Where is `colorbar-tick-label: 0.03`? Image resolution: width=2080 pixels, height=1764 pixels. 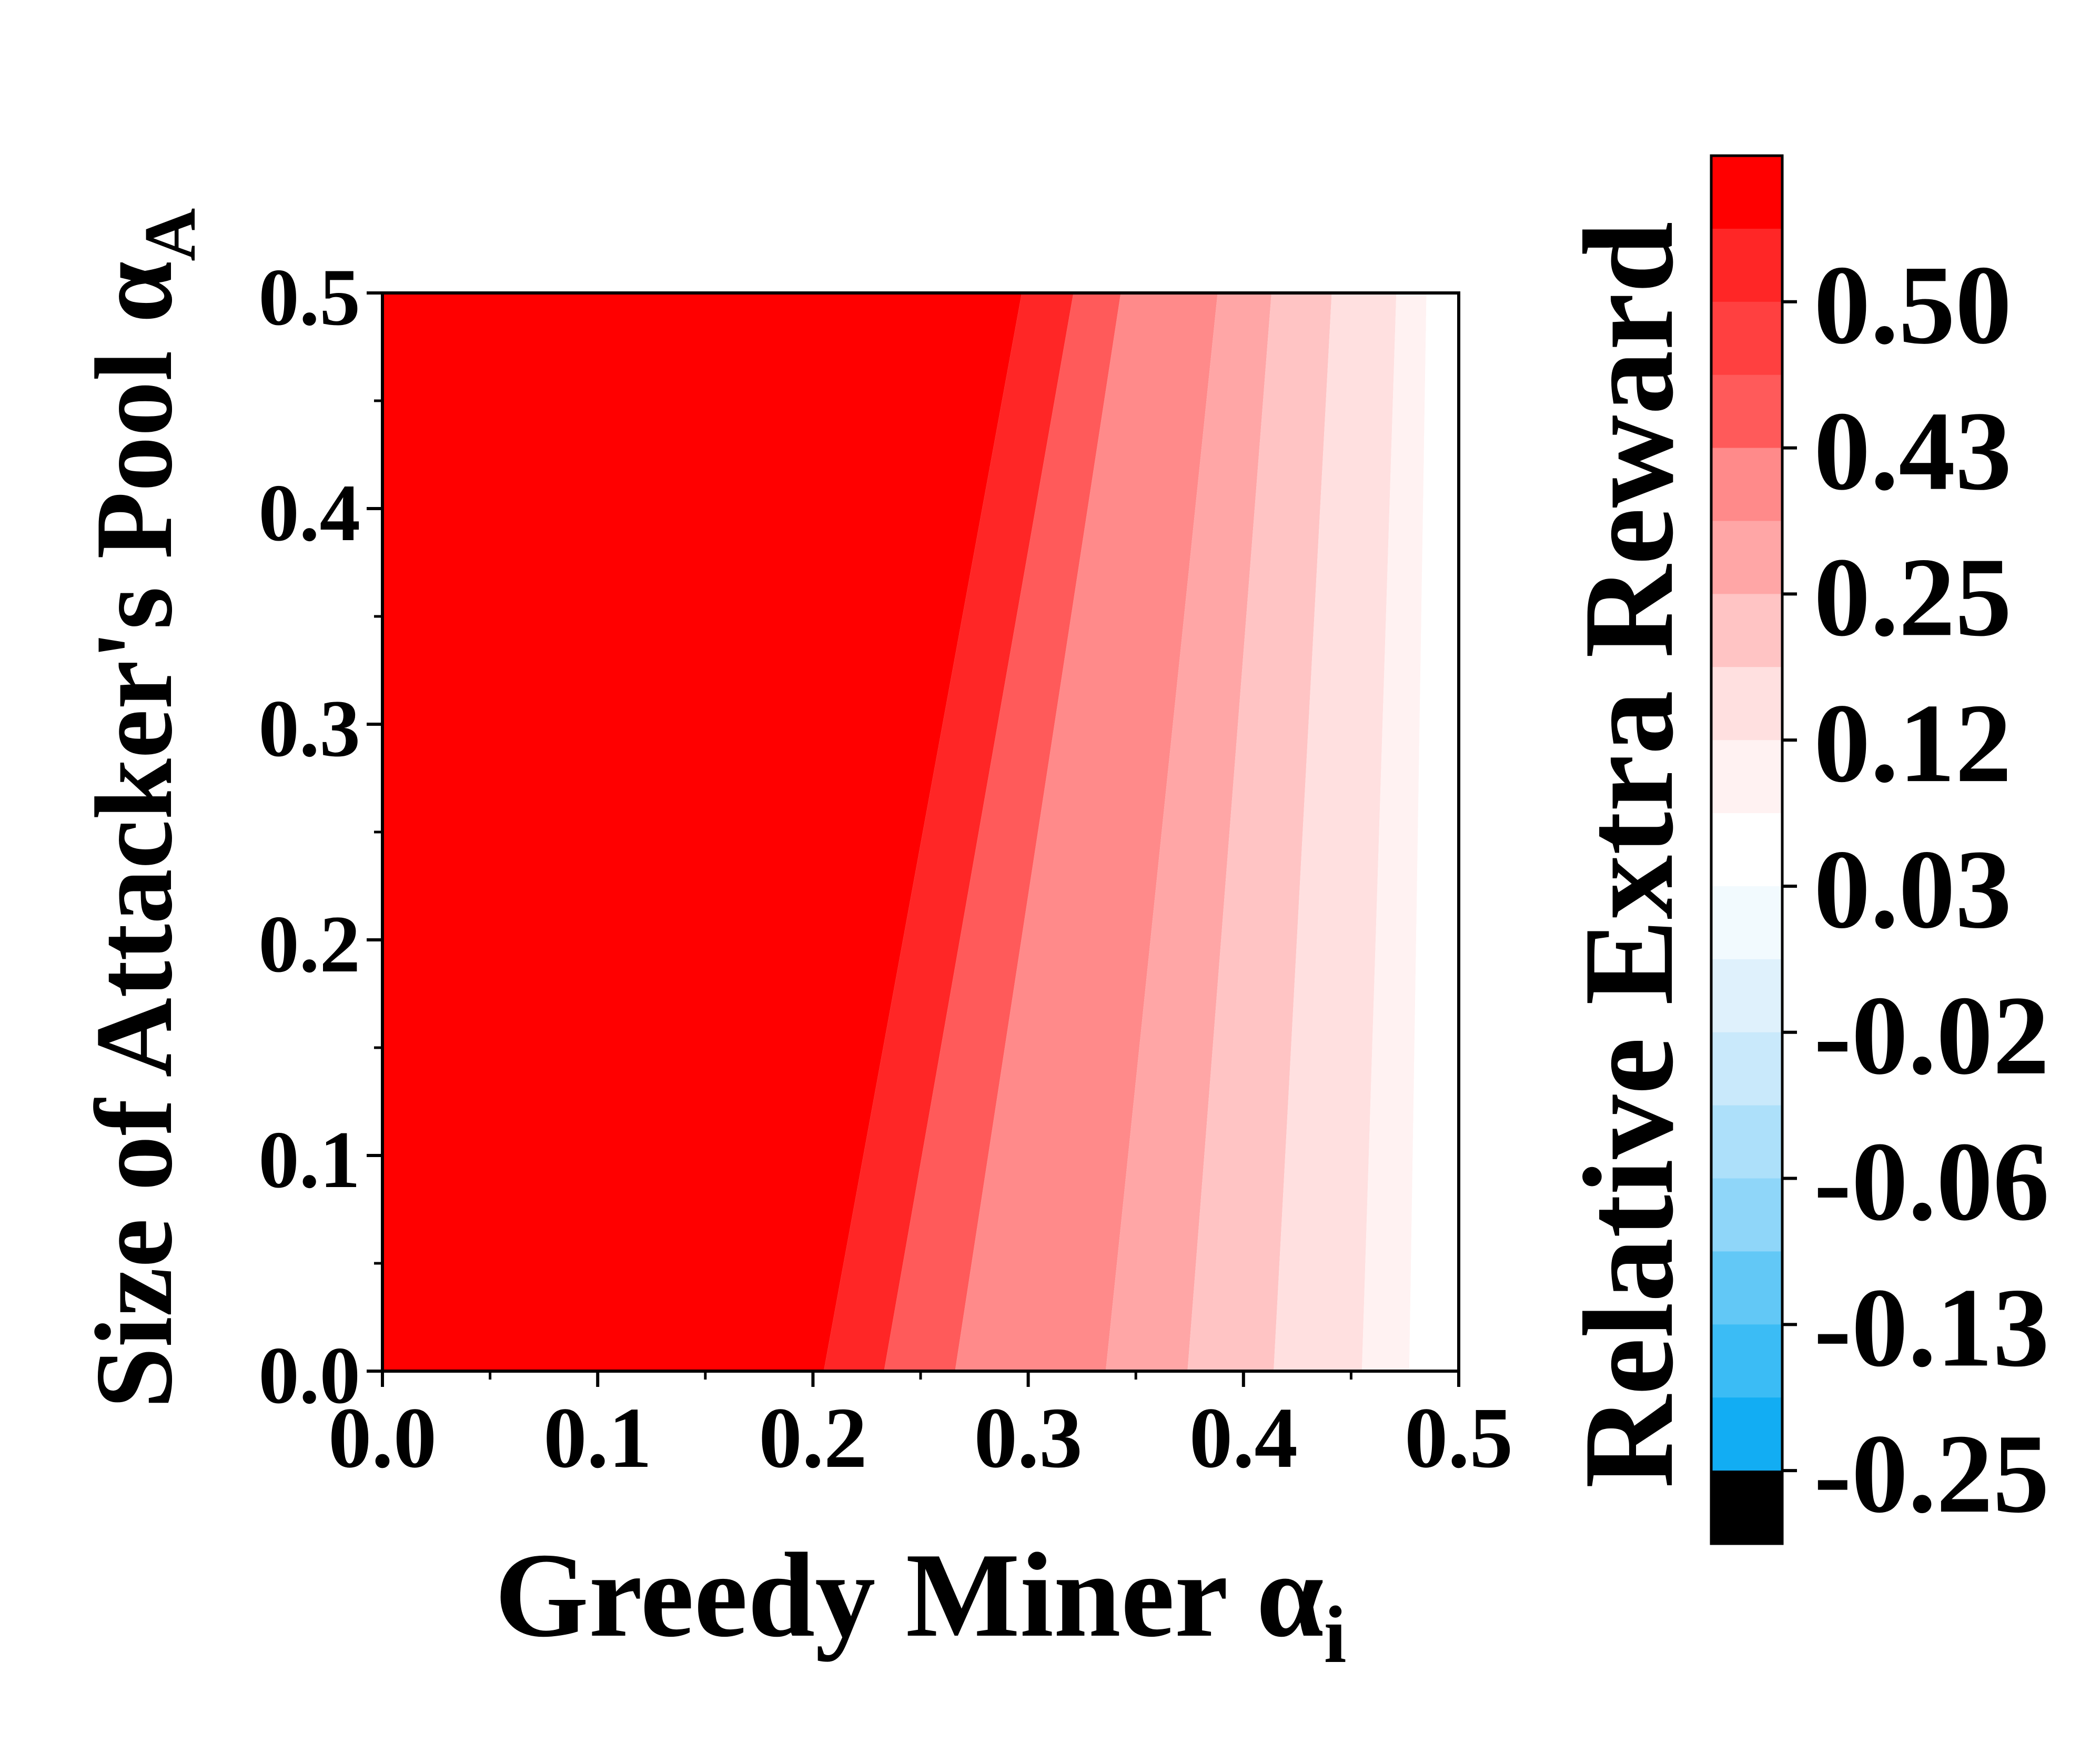
colorbar-tick-label: 0.03 is located at coordinates (1913, 889).